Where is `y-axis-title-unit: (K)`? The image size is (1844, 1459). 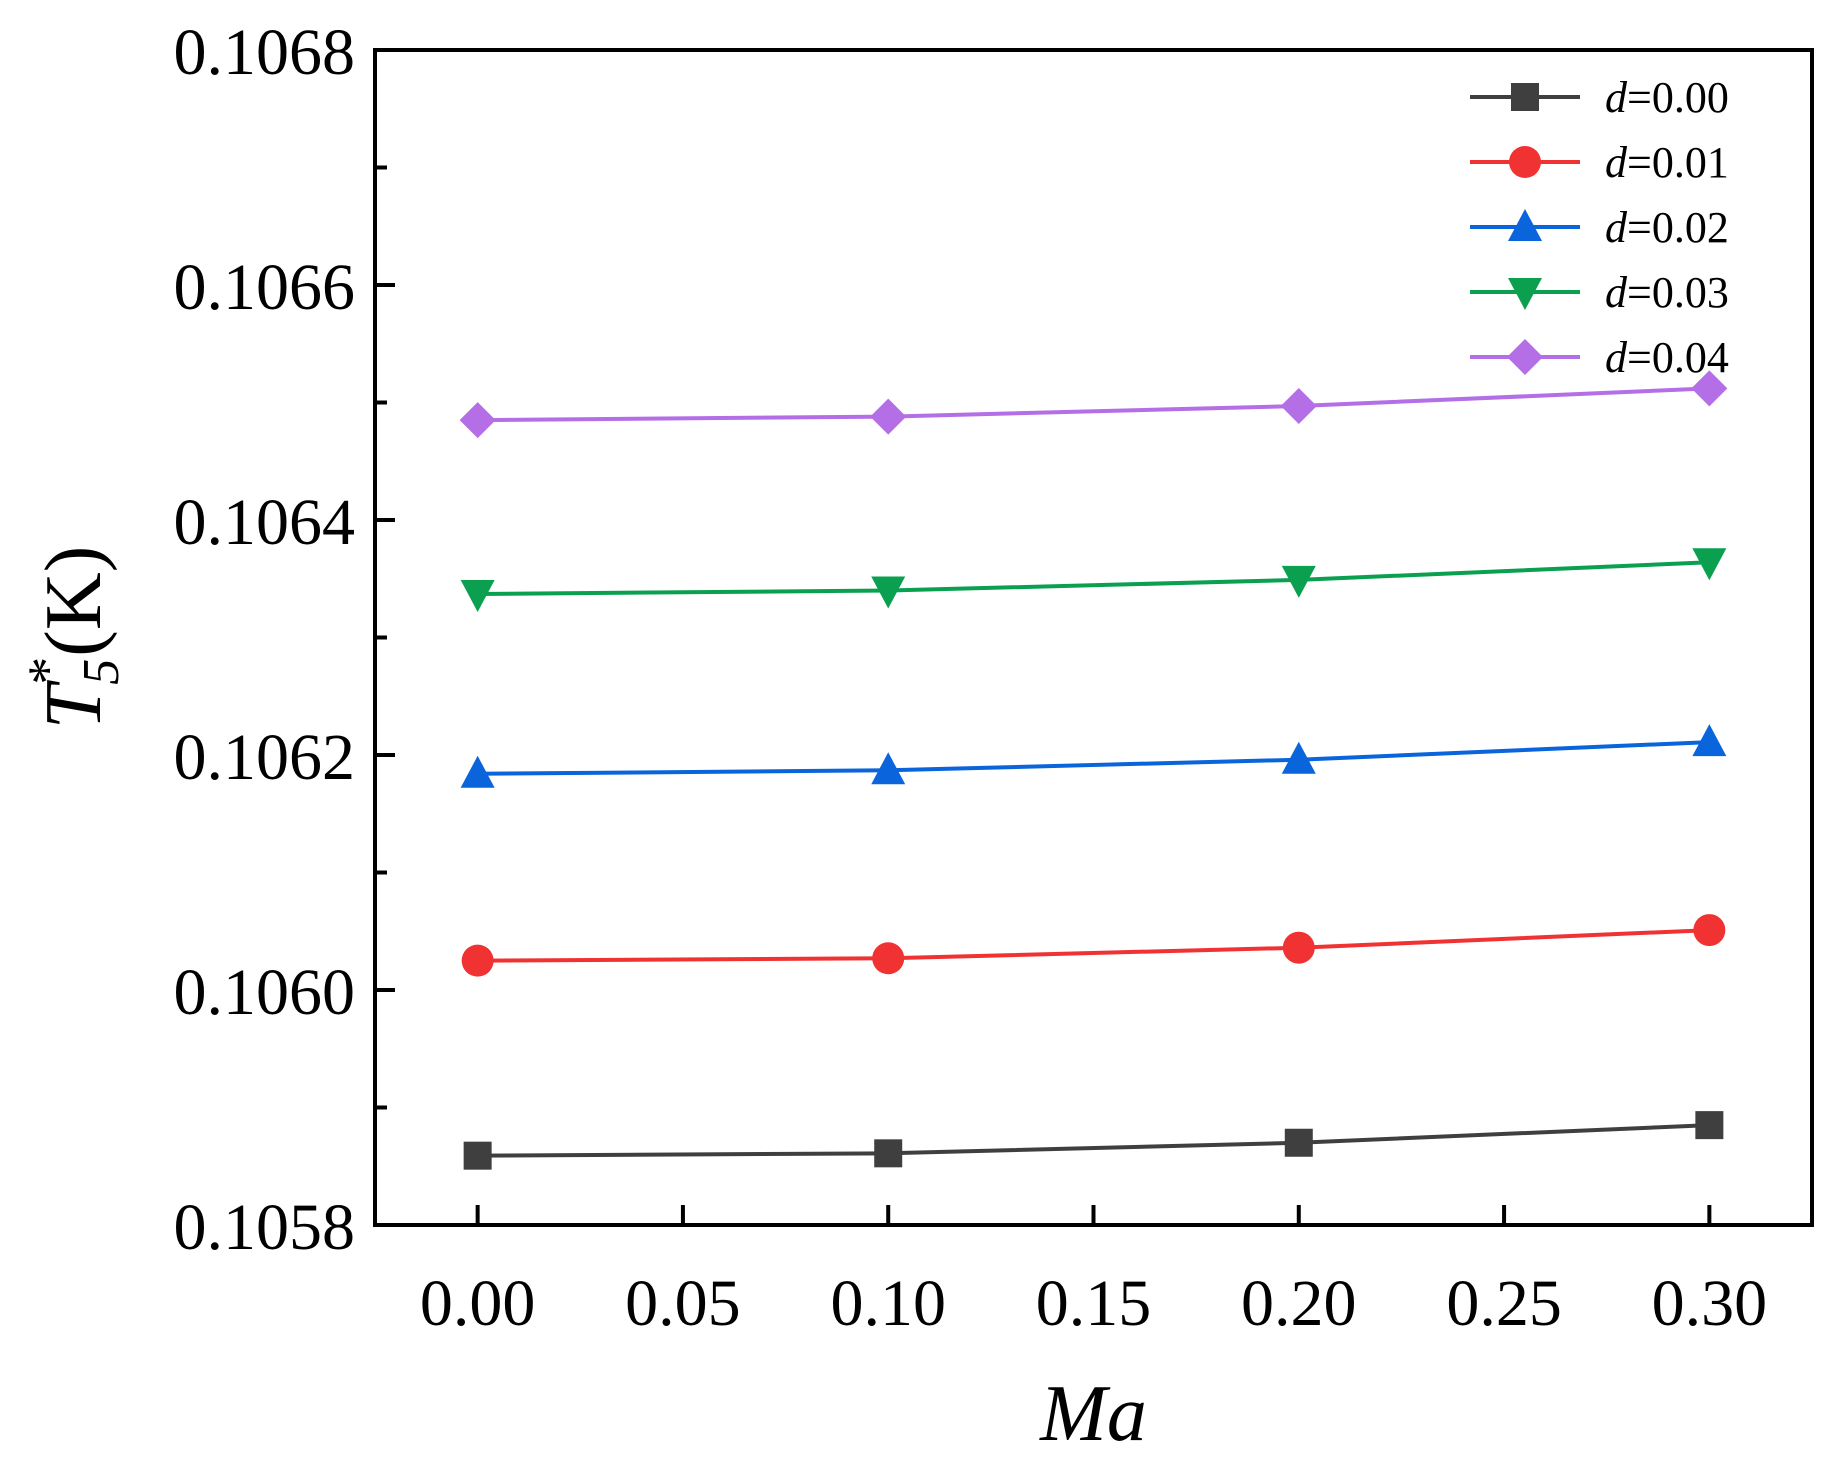
y-axis-title-unit: (K) is located at coordinates (74, 601).